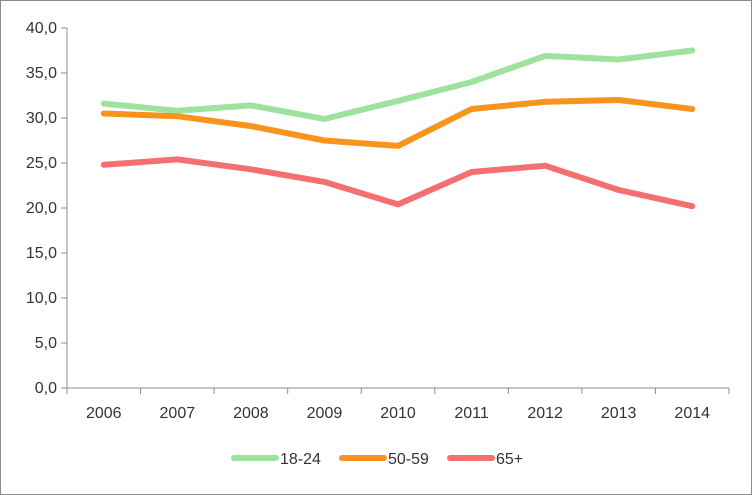 The height and width of the screenshot is (495, 752). What do you see at coordinates (619, 413) in the screenshot?
I see `x-tick-label: 2013` at bounding box center [619, 413].